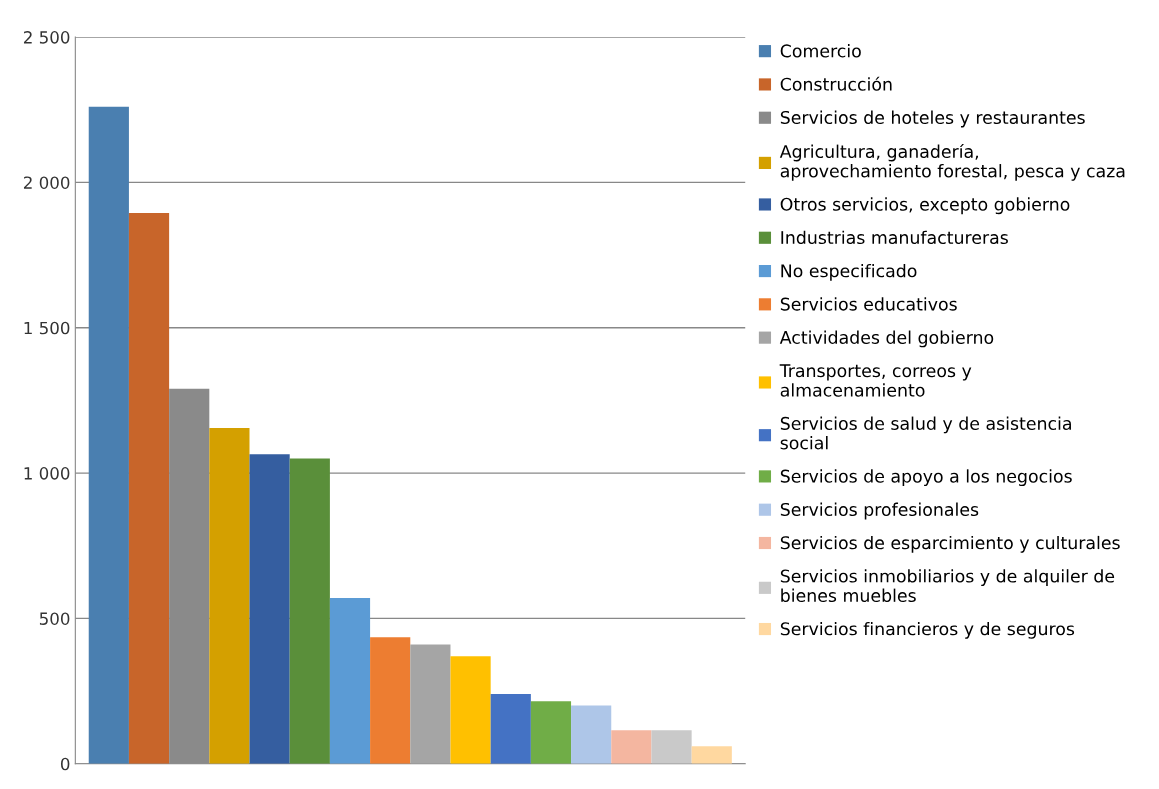  What do you see at coordinates (950, 544) in the screenshot?
I see `legend-label: Servicios de esparcimiento y culturales` at bounding box center [950, 544].